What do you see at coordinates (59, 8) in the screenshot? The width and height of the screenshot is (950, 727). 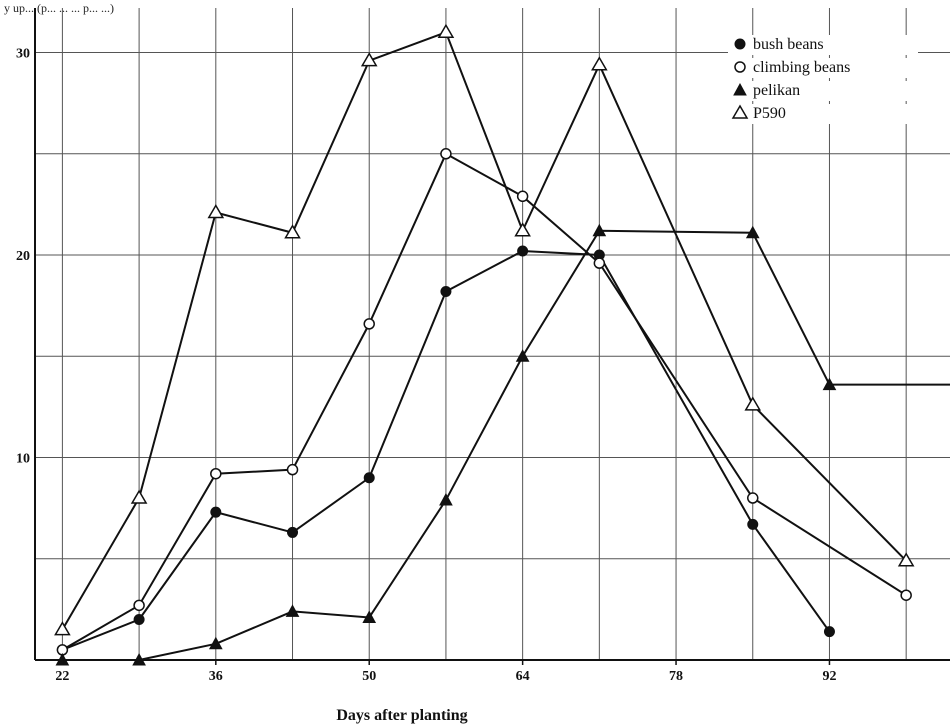 I see `top-caption: y up... (p... ... ... p... ...)` at bounding box center [59, 8].